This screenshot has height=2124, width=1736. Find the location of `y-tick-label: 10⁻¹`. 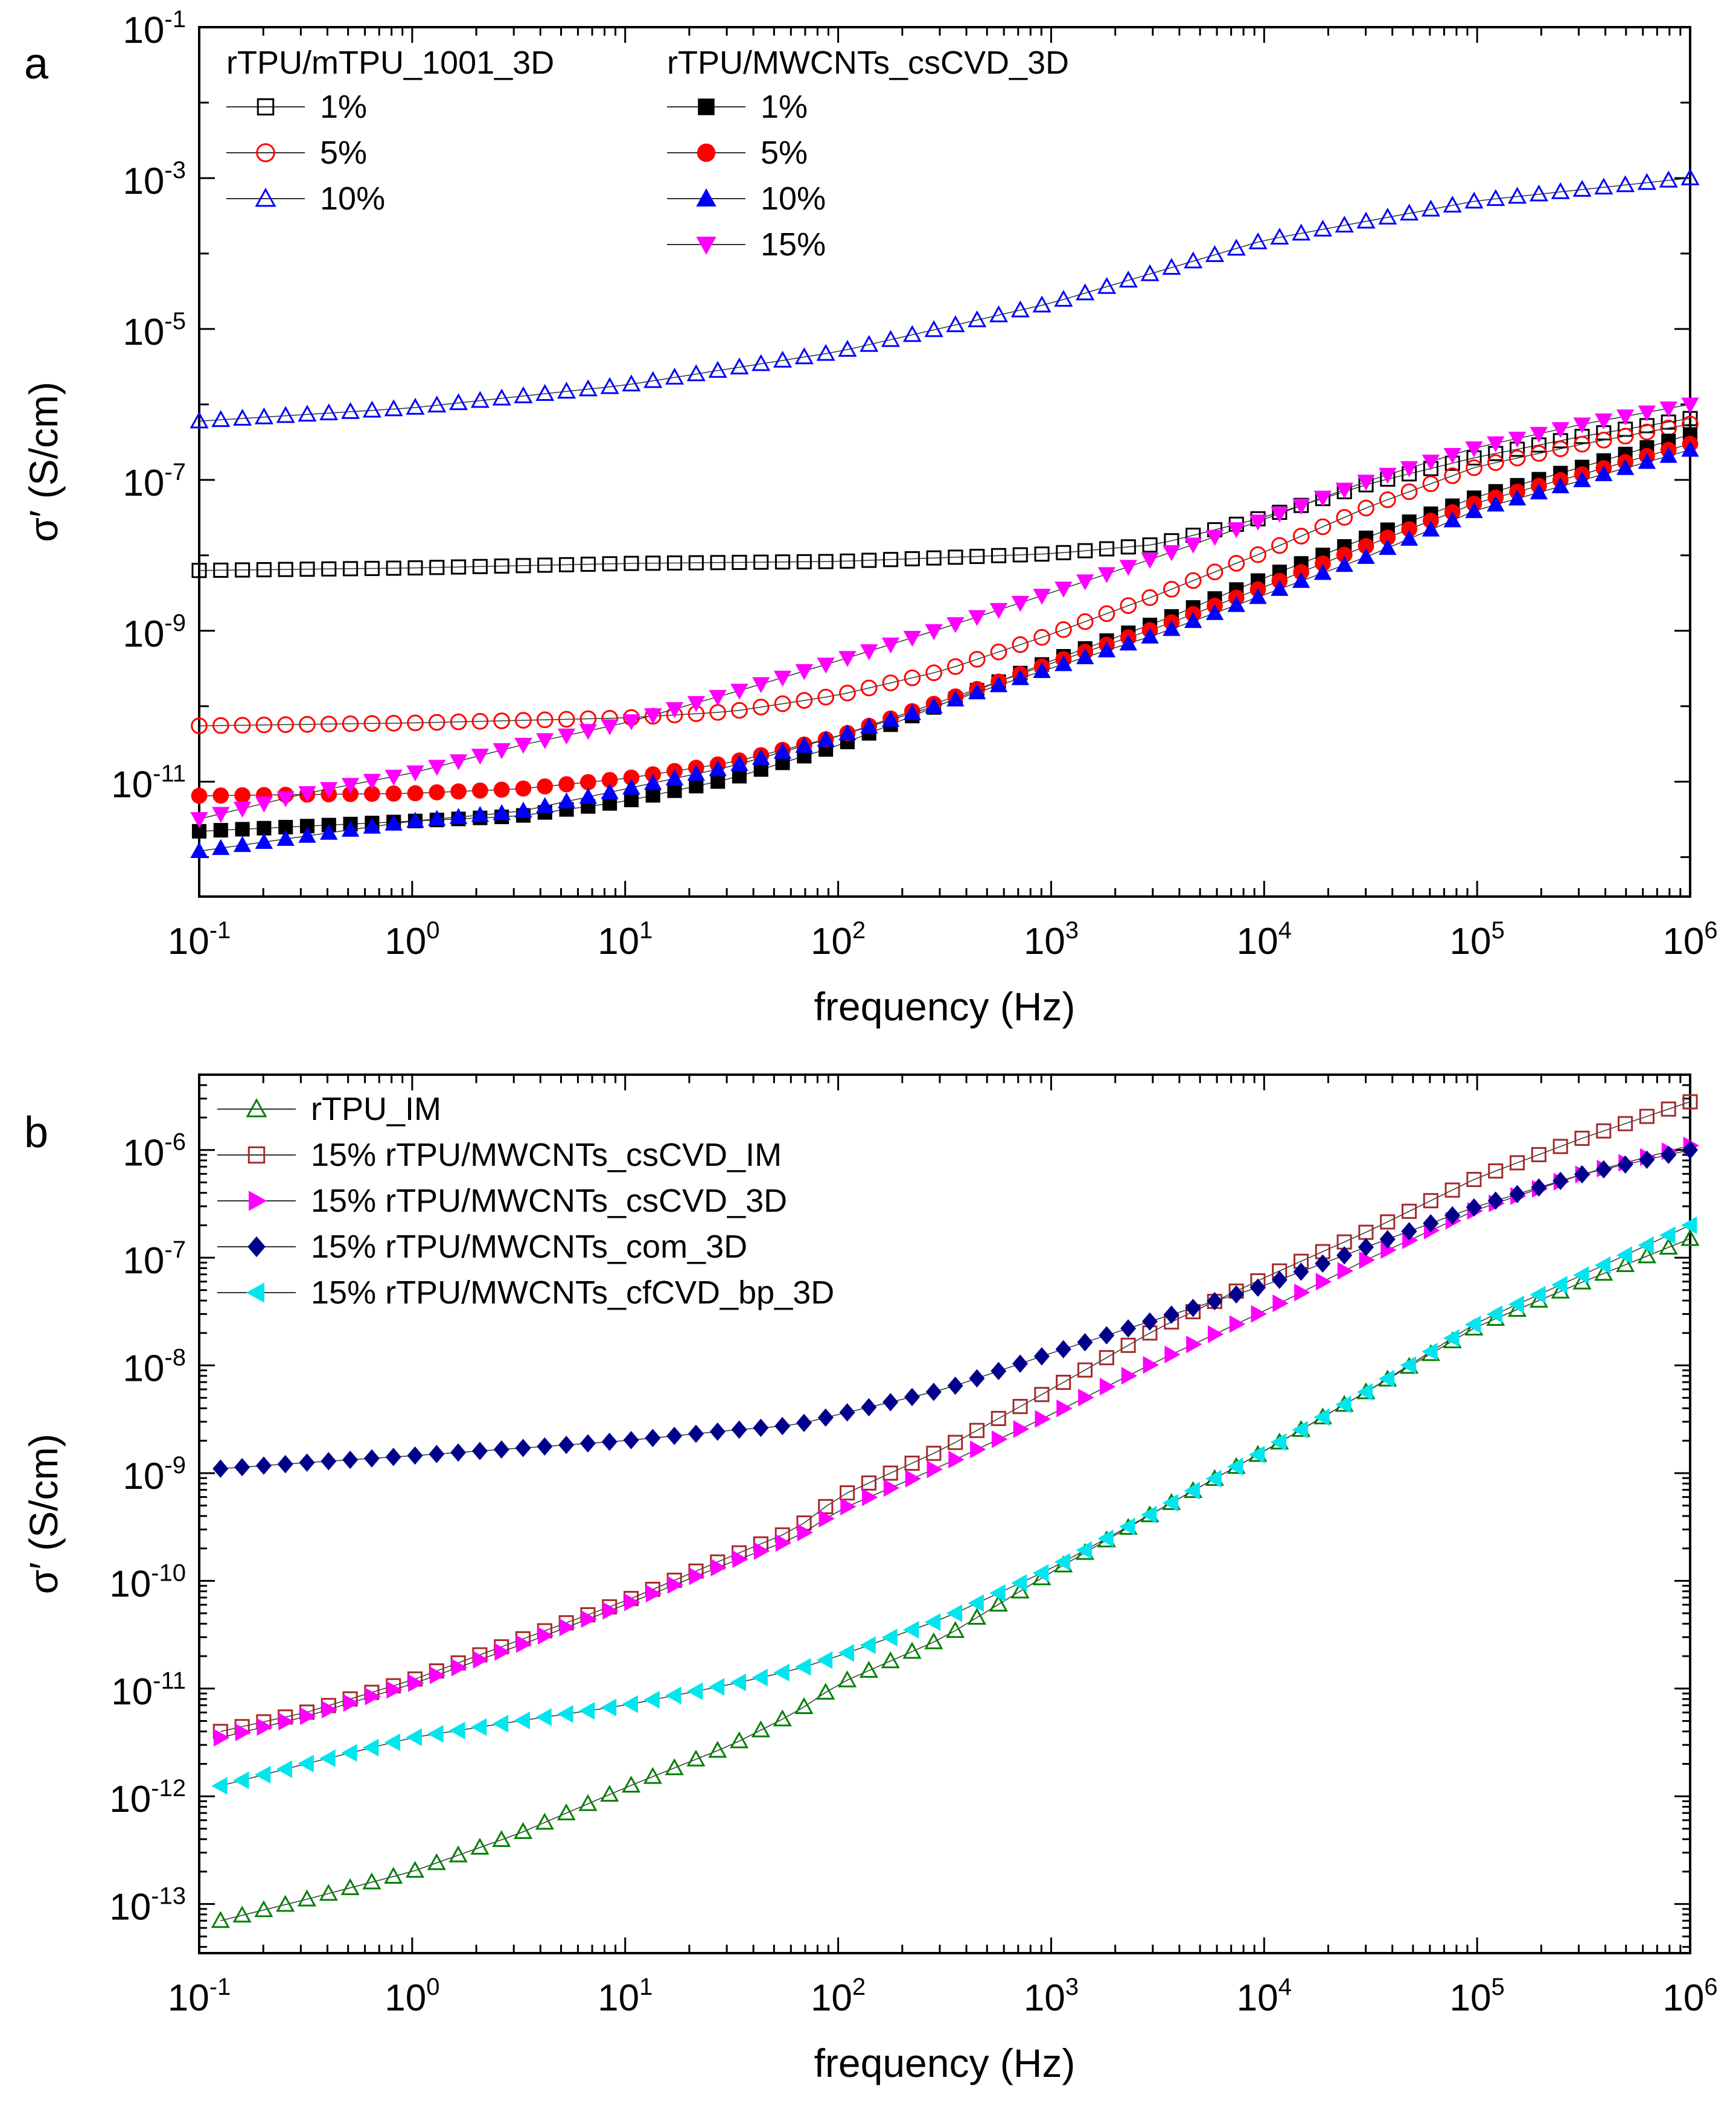

y-tick-label: 10⁻¹ is located at coordinates (154, 28).